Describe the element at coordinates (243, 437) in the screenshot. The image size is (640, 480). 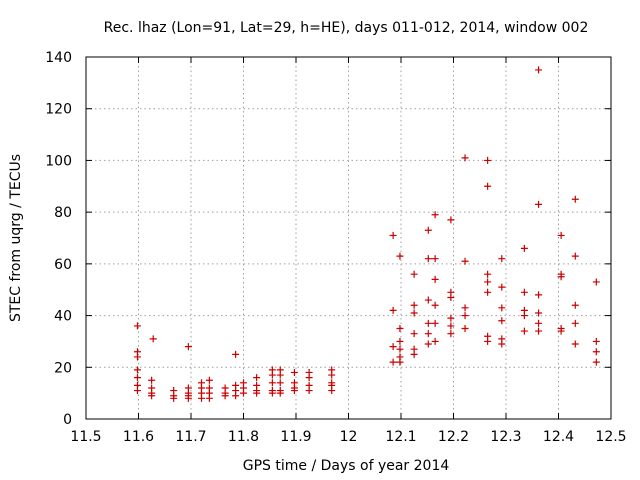
I see `x-tick-label: 11.8` at that location.